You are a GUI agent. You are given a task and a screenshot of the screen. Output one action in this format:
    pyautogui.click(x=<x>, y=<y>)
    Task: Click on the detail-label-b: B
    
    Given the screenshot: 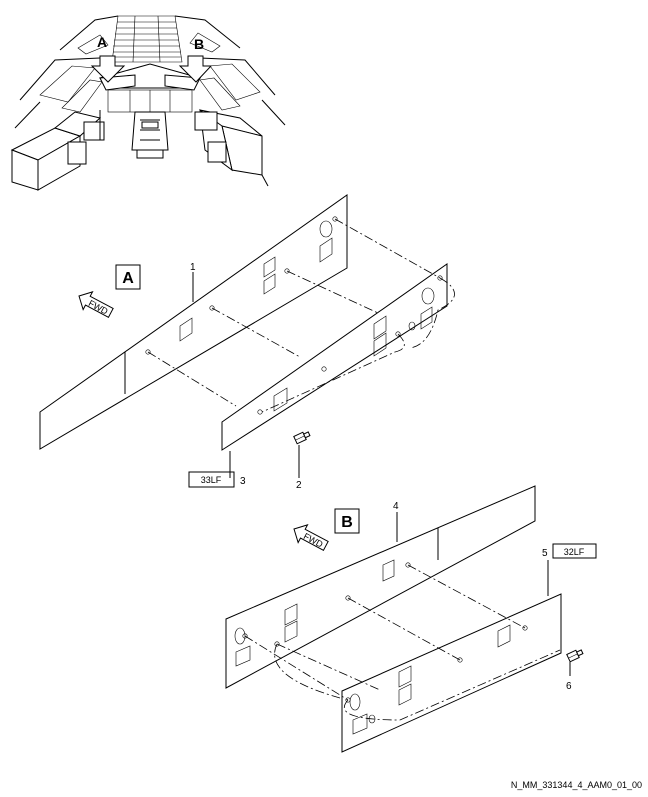 What is the action you would take?
    pyautogui.click(x=347, y=522)
    